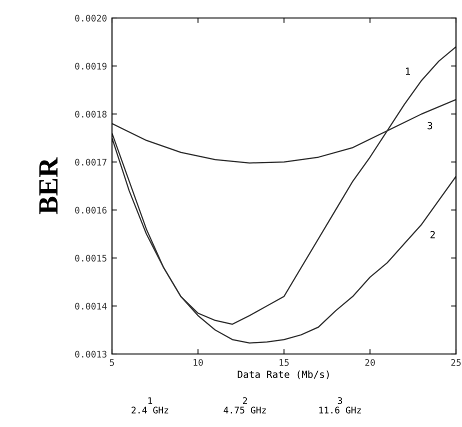 This screenshot has width=462, height=427. Describe the element at coordinates (284, 362) in the screenshot. I see `x-tick-label: 15` at that location.